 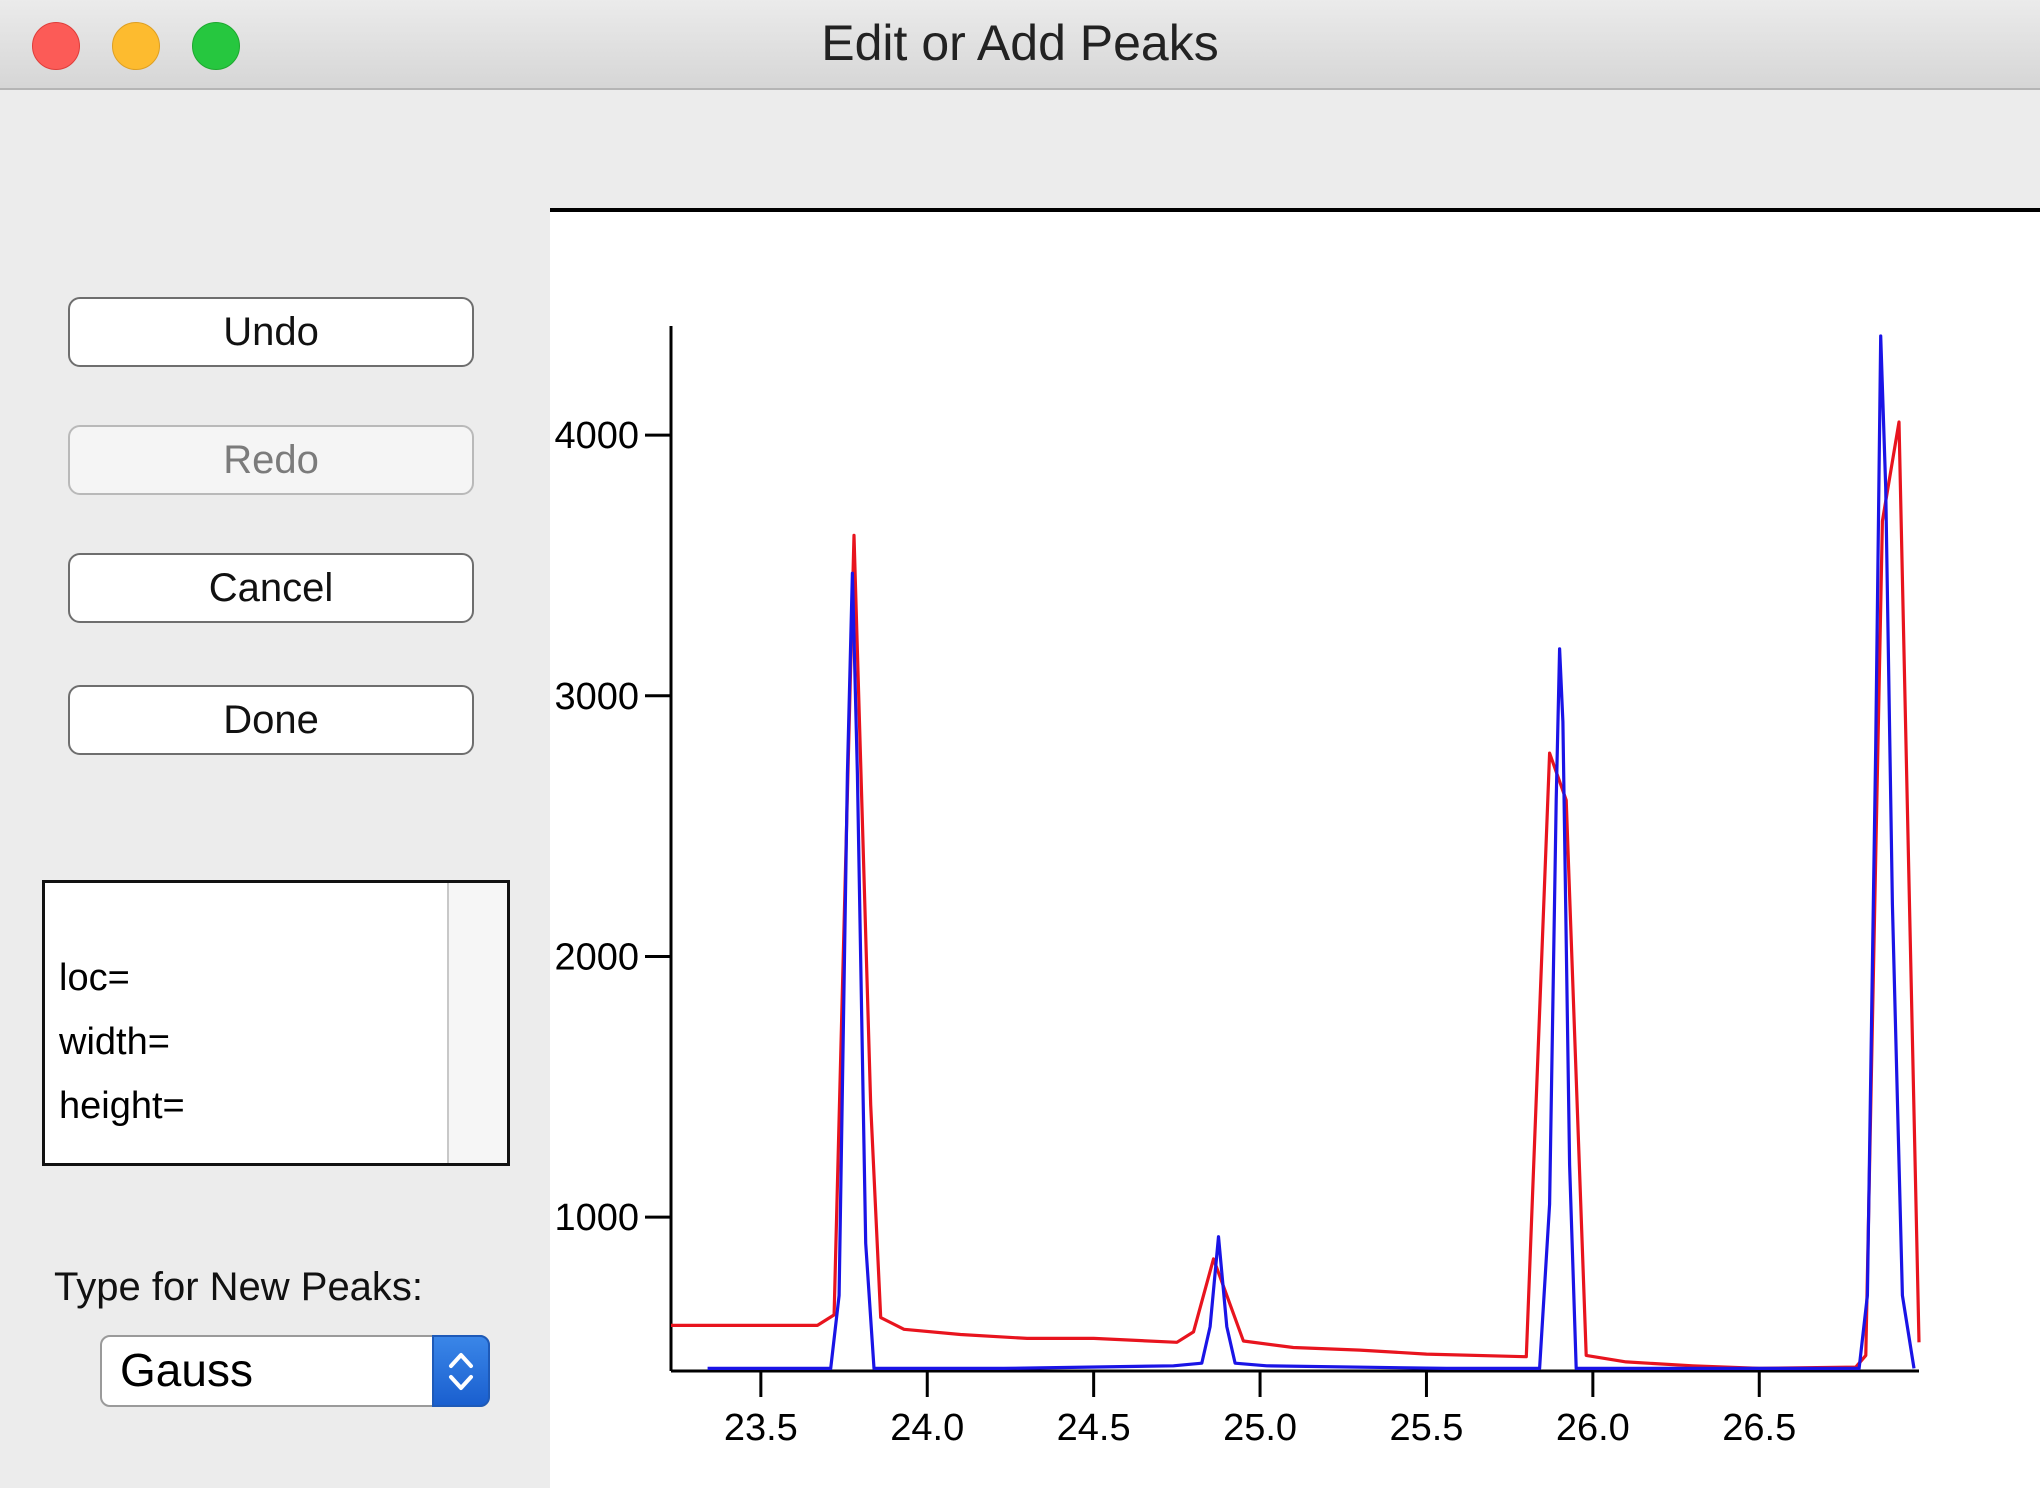 I want to click on redo-button: Redo, so click(x=271, y=460).